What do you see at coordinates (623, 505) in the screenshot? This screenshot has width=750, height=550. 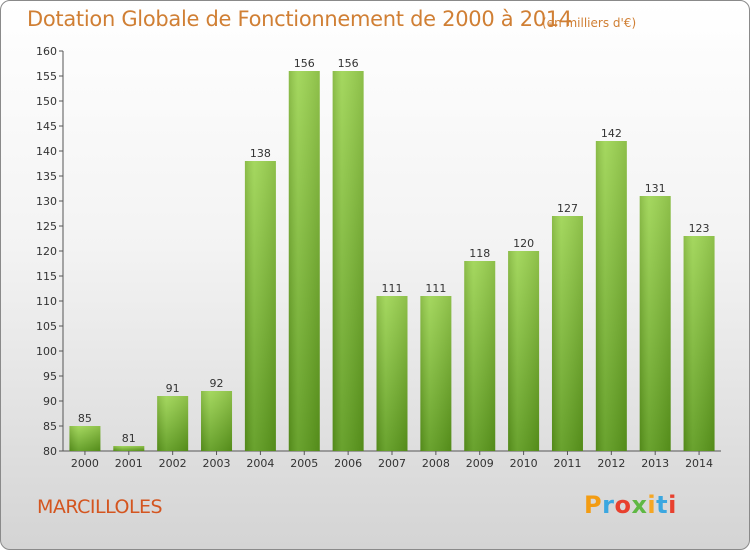 I see `logo-letter: o` at bounding box center [623, 505].